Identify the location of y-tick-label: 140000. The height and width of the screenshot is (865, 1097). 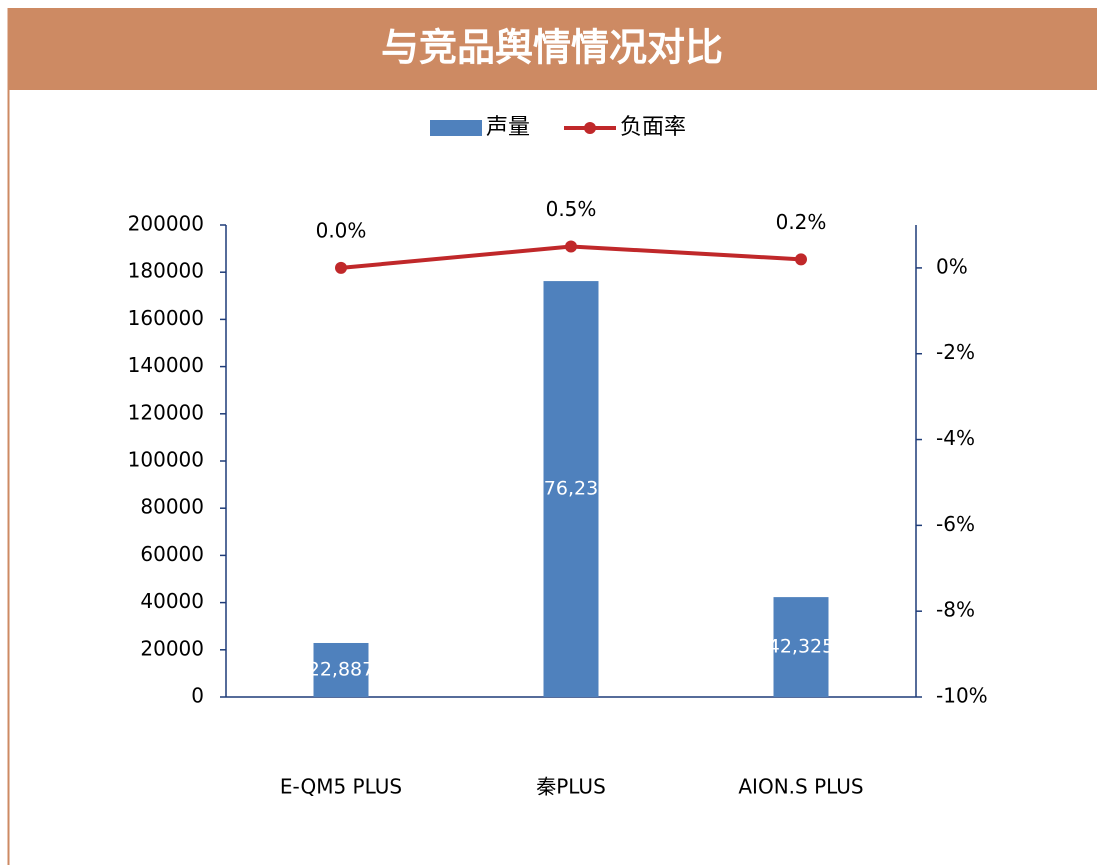
(166, 365).